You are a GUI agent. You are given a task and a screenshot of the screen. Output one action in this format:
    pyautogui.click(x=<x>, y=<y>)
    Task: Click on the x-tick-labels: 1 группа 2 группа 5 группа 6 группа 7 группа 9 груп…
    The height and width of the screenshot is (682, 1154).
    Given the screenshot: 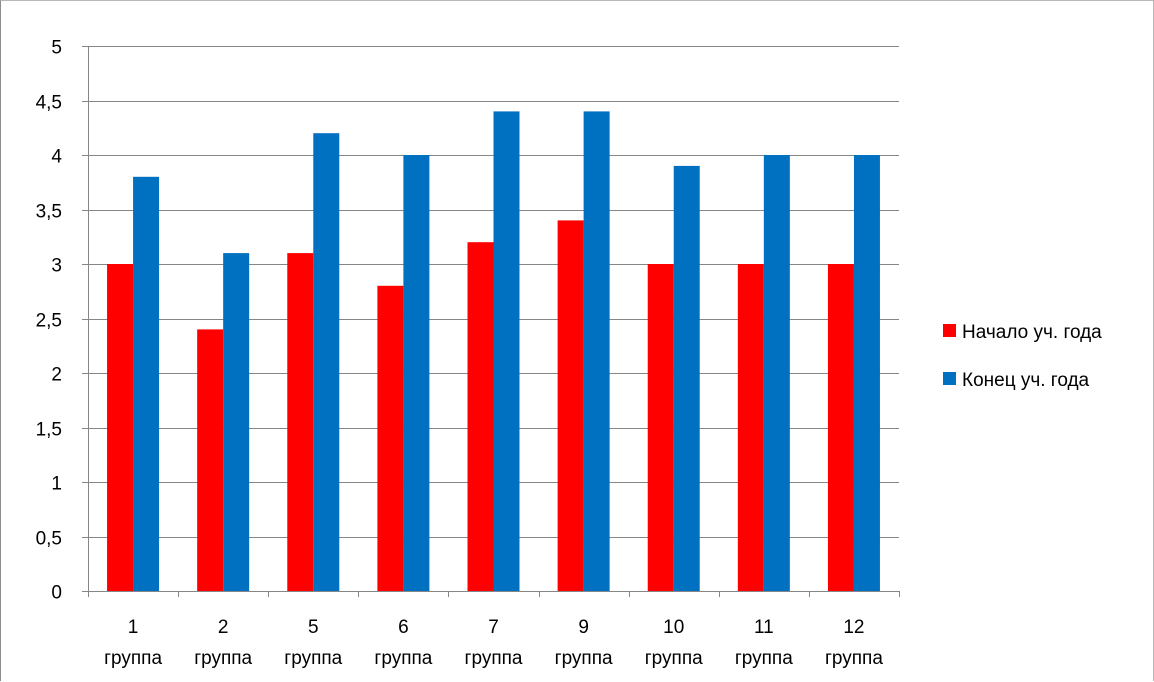 What is the action you would take?
    pyautogui.click(x=493, y=643)
    